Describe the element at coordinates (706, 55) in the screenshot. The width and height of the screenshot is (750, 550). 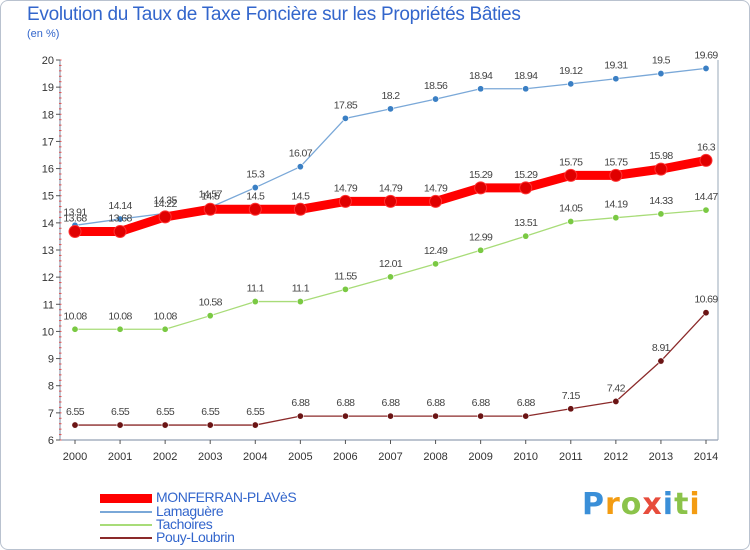
I see `data-label: 19.69` at that location.